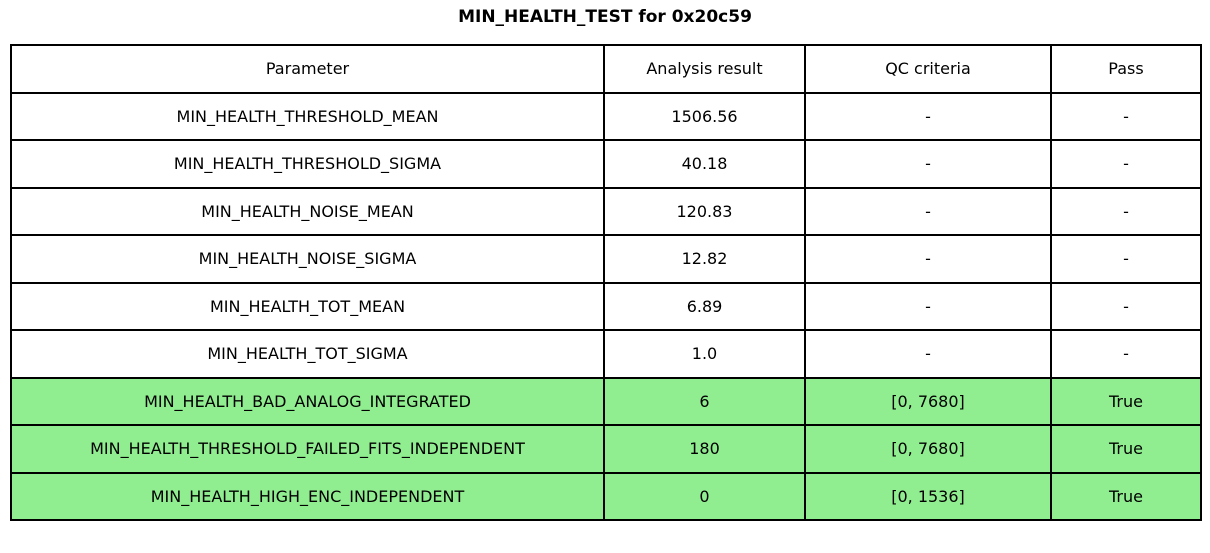  What do you see at coordinates (307, 164) in the screenshot?
I see `cell-parameter: MIN_HEALTH_THRESHOLD_SIGMA` at bounding box center [307, 164].